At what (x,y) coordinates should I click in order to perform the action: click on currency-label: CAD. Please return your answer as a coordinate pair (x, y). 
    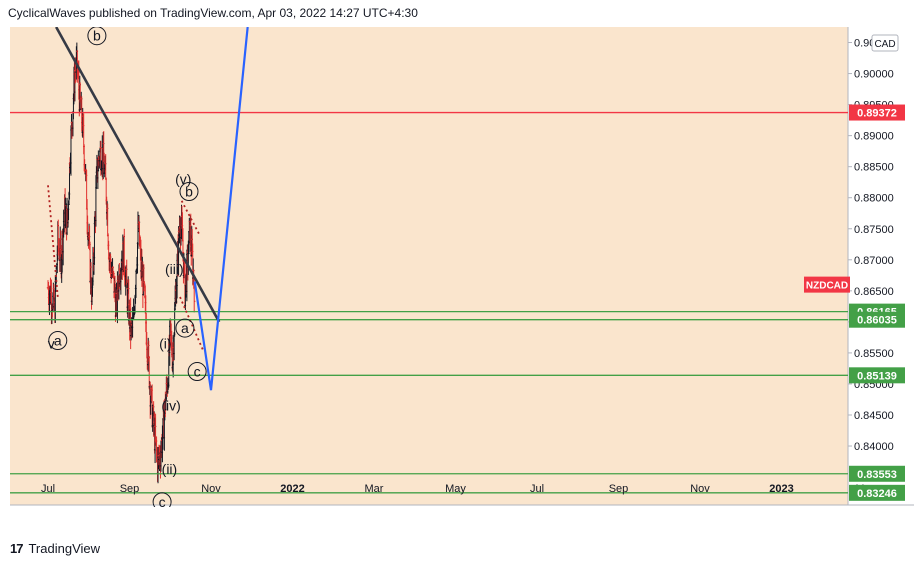
    Looking at the image, I should click on (884, 44).